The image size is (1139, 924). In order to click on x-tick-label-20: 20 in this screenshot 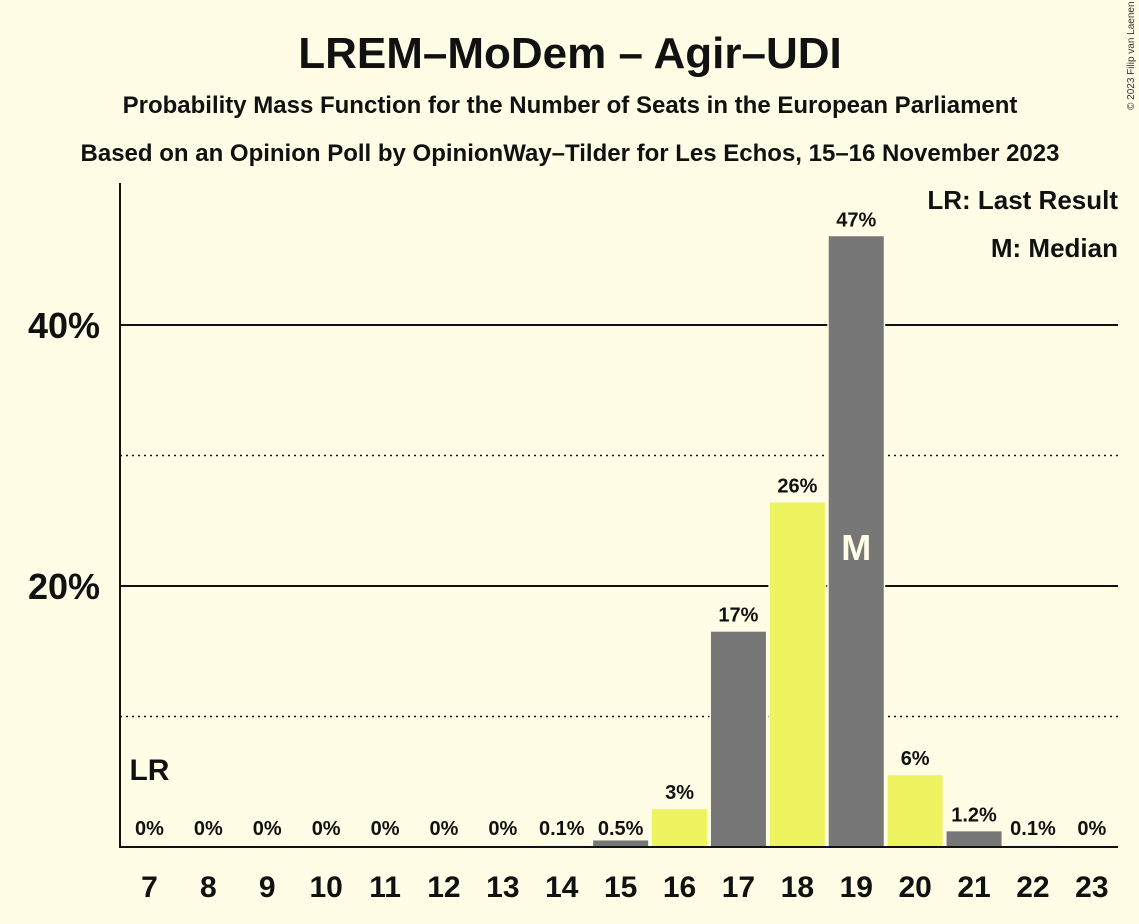, I will do `click(914, 887)`.